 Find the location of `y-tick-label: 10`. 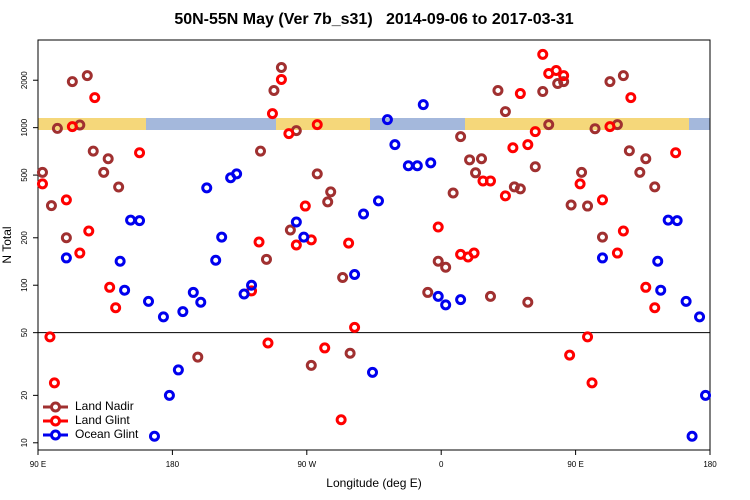

y-tick-label: 10 is located at coordinates (24, 442).